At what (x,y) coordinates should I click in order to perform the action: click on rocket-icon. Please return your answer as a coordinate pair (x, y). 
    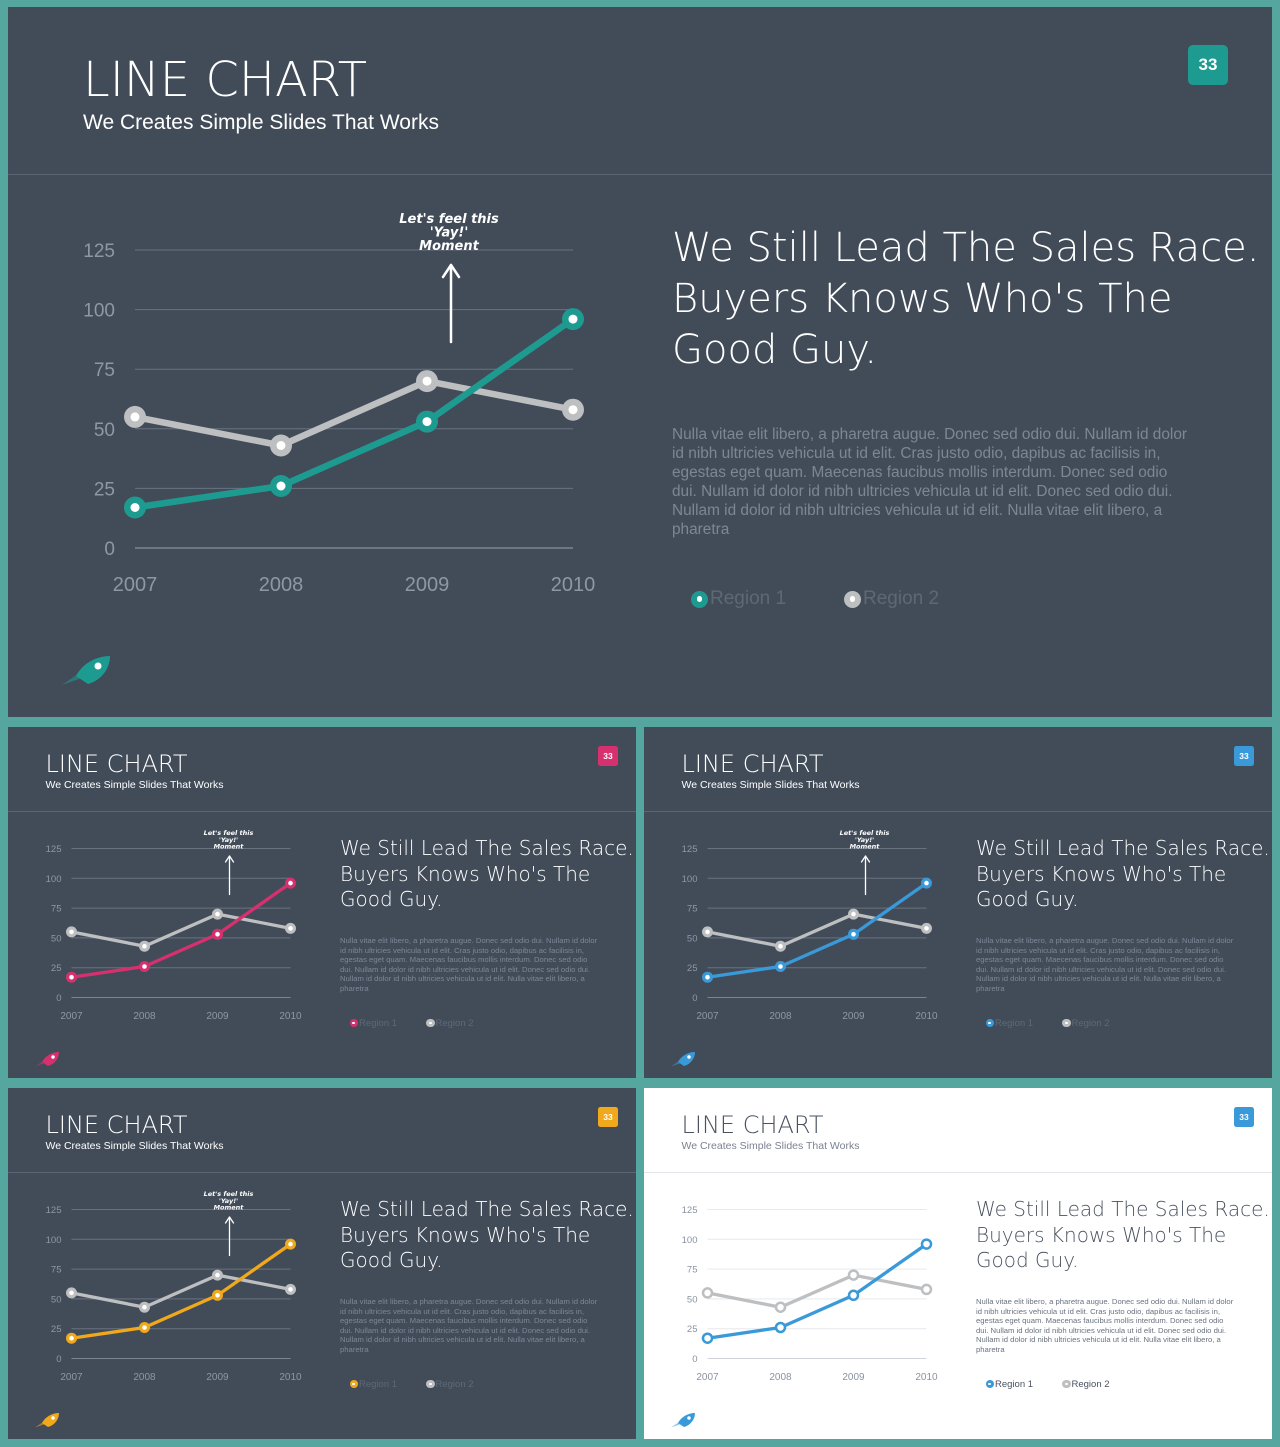
    Looking at the image, I should click on (683, 1058).